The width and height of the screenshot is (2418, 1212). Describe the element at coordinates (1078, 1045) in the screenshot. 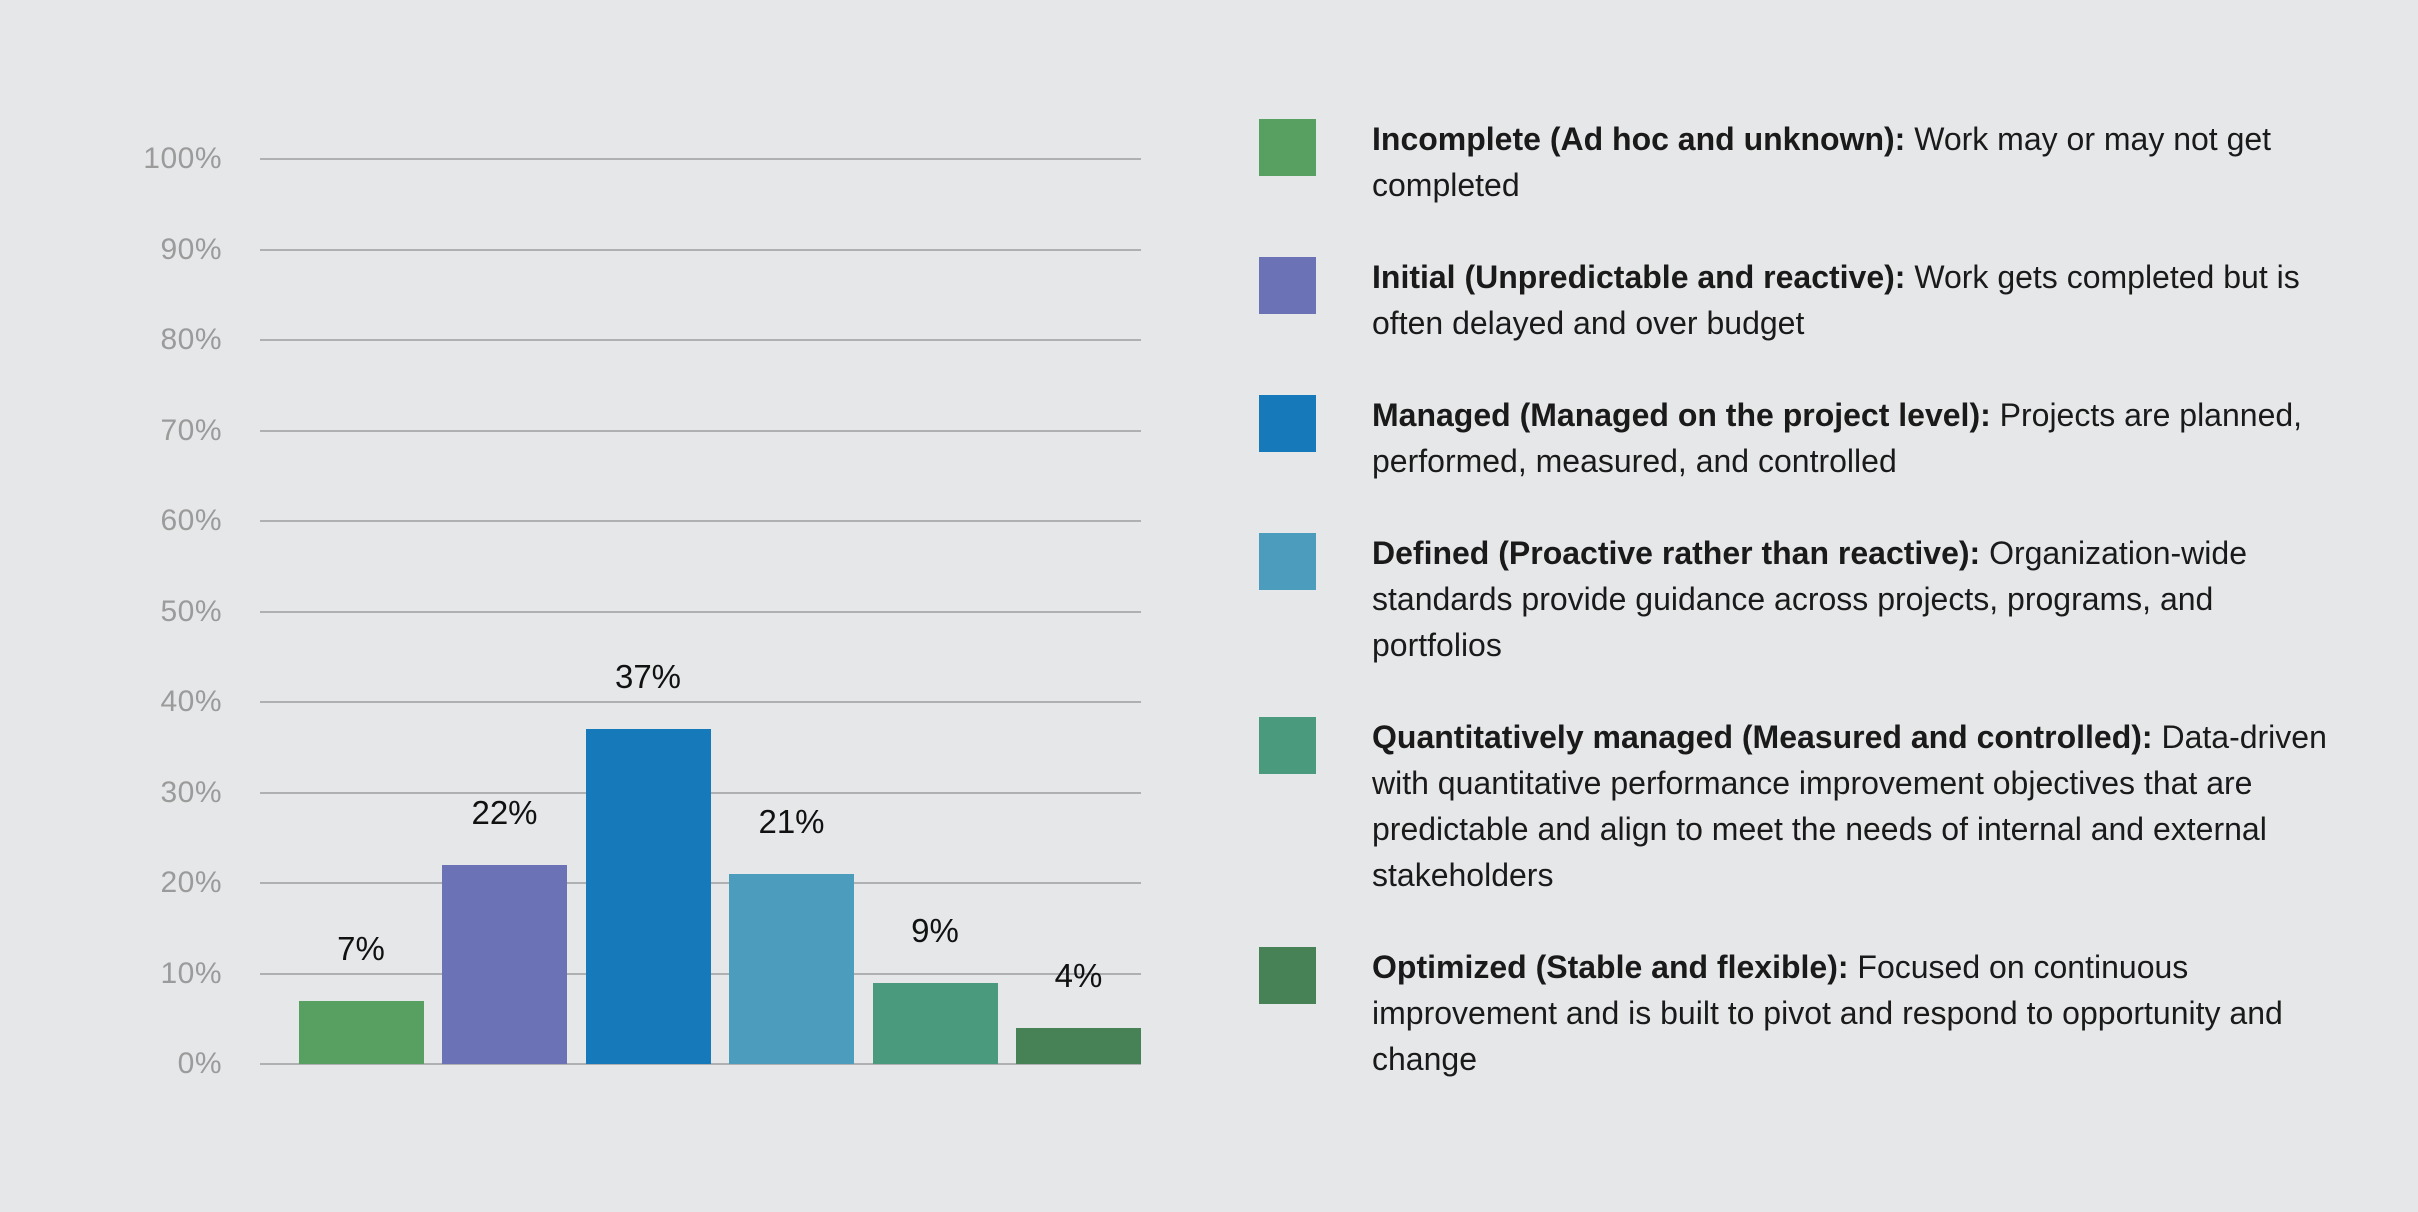

I see `bar-optimized` at that location.